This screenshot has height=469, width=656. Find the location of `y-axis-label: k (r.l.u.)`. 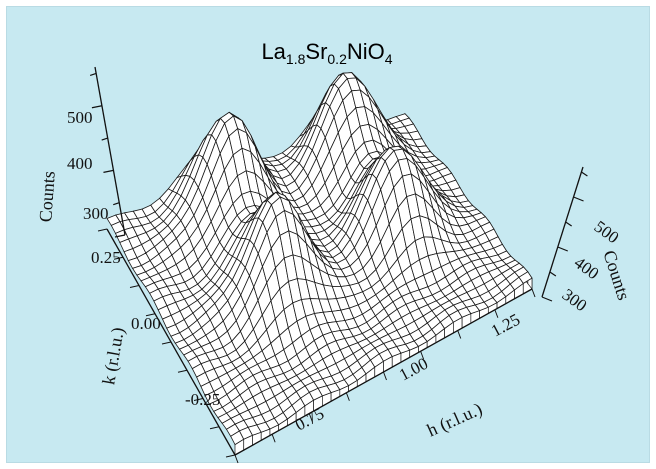

y-axis-label: k (r.l.u.) is located at coordinates (113, 356).